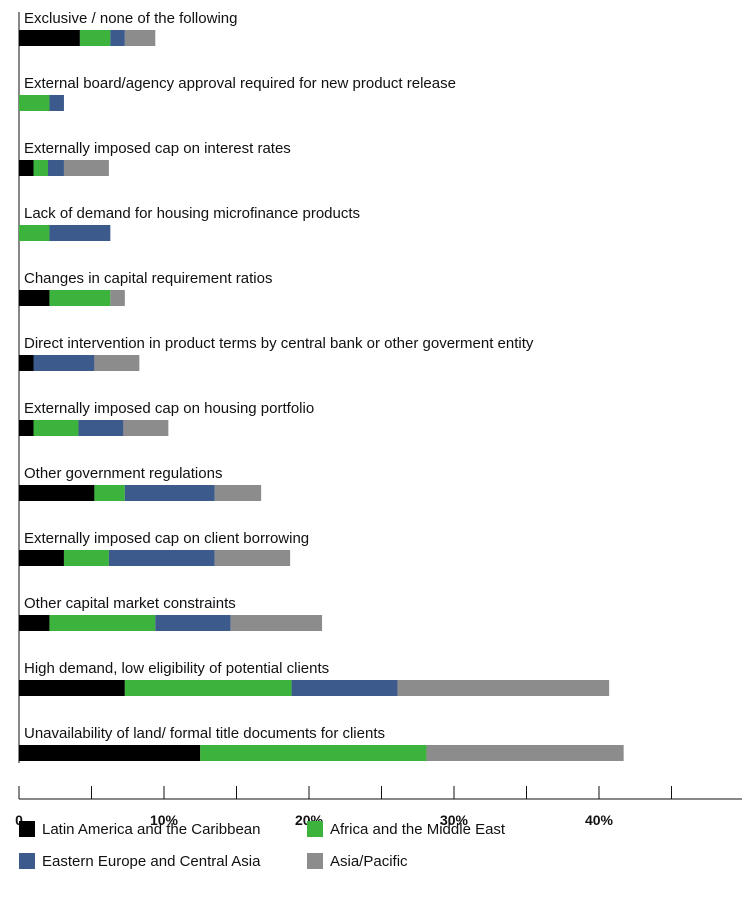 This screenshot has height=902, width=742. Describe the element at coordinates (151, 829) in the screenshot. I see `legend-label: Latin America and the Caribbean` at that location.